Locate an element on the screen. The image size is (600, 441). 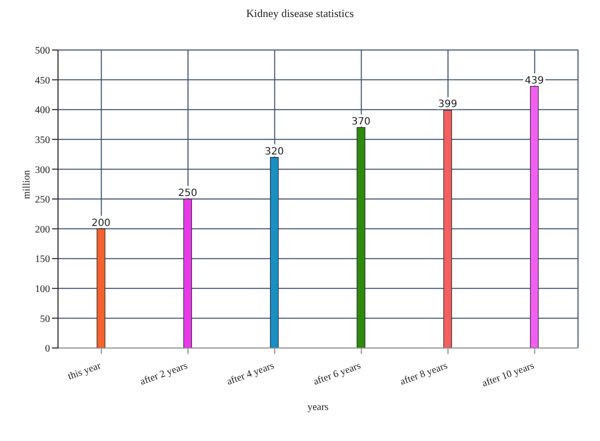
x-tick-label: after 4 years is located at coordinates (250, 374).